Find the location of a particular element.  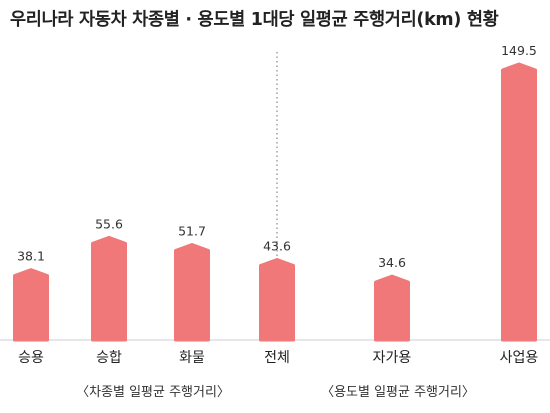

value-label: 55.6 is located at coordinates (109, 223).